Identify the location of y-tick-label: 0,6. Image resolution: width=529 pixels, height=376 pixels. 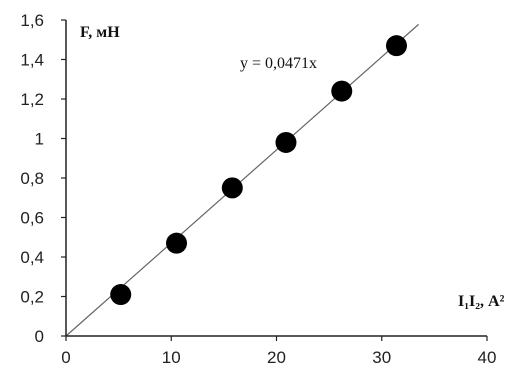
(32, 218).